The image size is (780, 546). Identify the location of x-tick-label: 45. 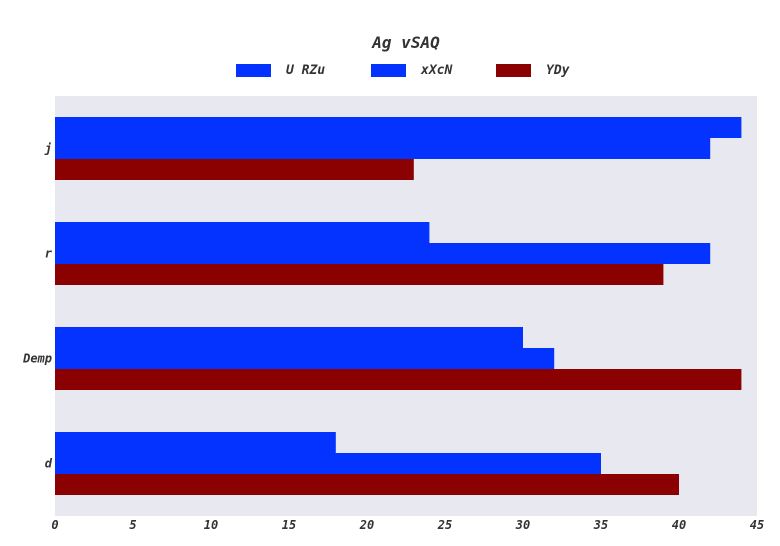
(757, 525).